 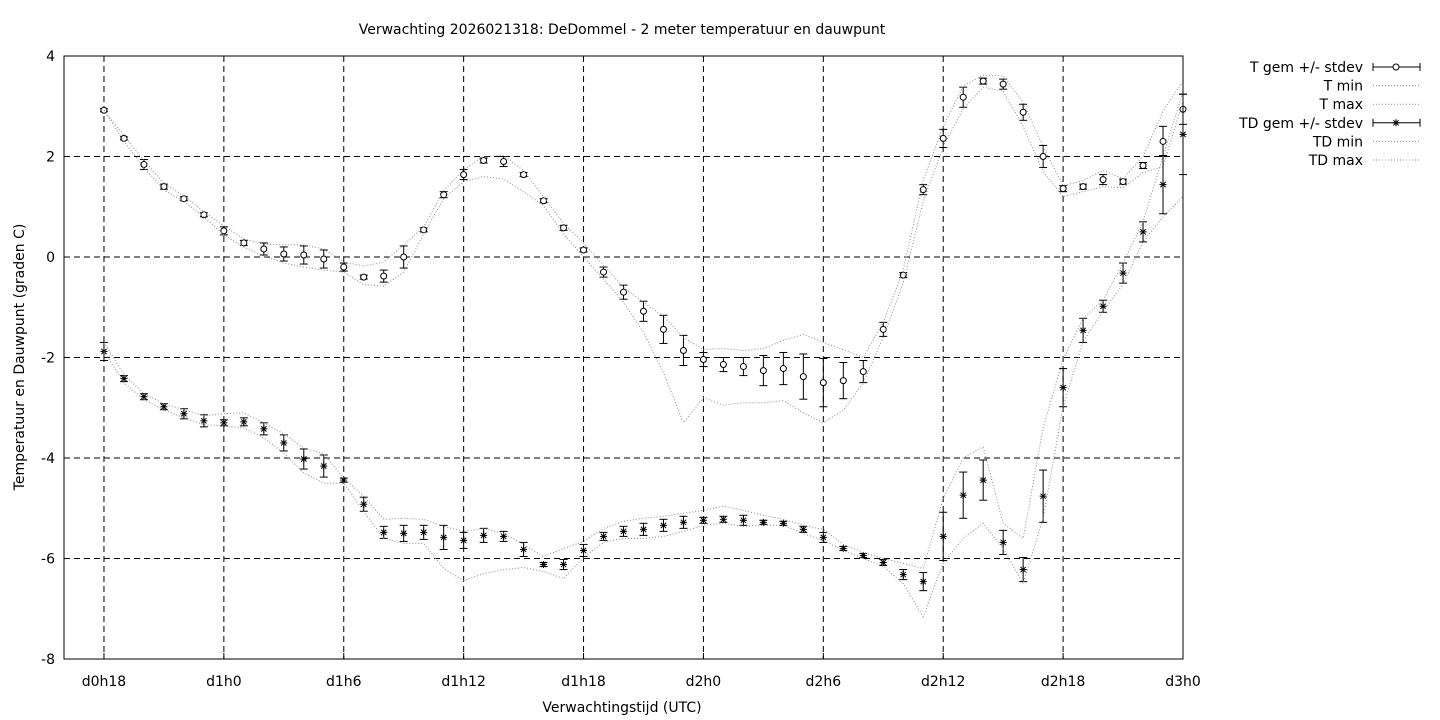 I want to click on y-tick-label: 2, so click(x=50, y=158).